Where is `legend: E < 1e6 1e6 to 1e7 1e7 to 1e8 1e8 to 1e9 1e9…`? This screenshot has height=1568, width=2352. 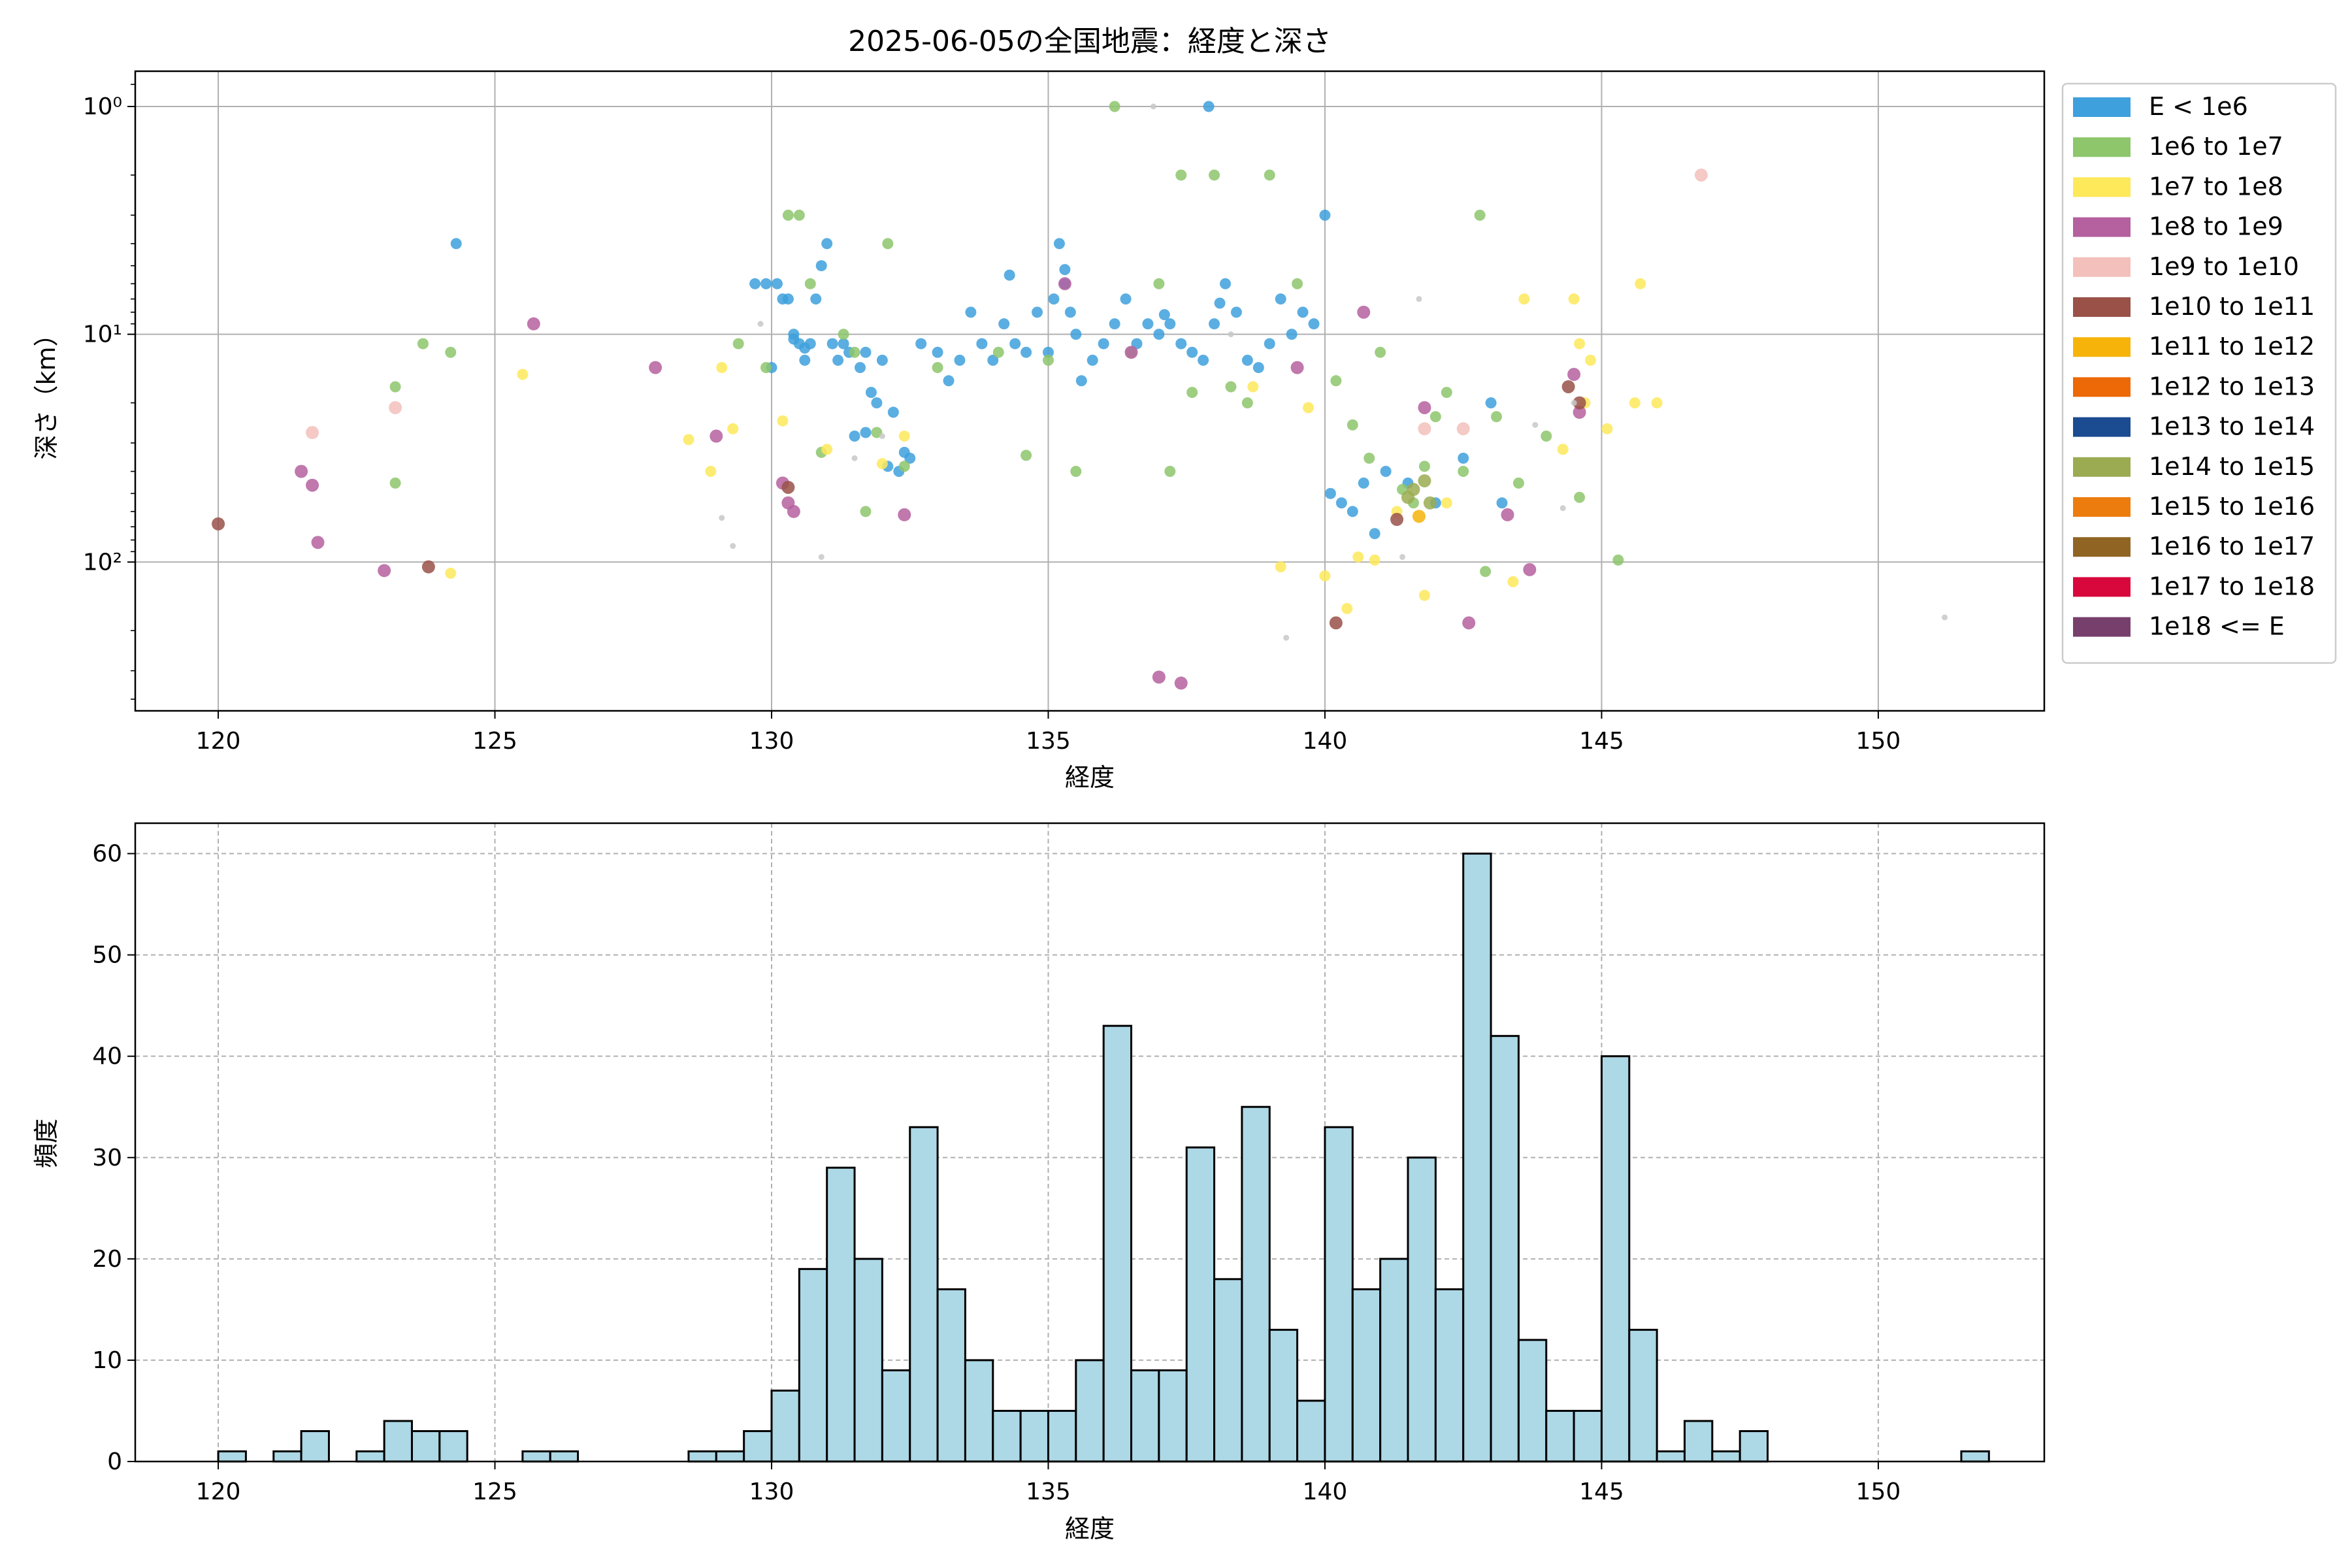
legend: E < 1e6 1e6 to 1e7 1e7 to 1e8 1e8 to 1e9 1e9… is located at coordinates (2199, 373).